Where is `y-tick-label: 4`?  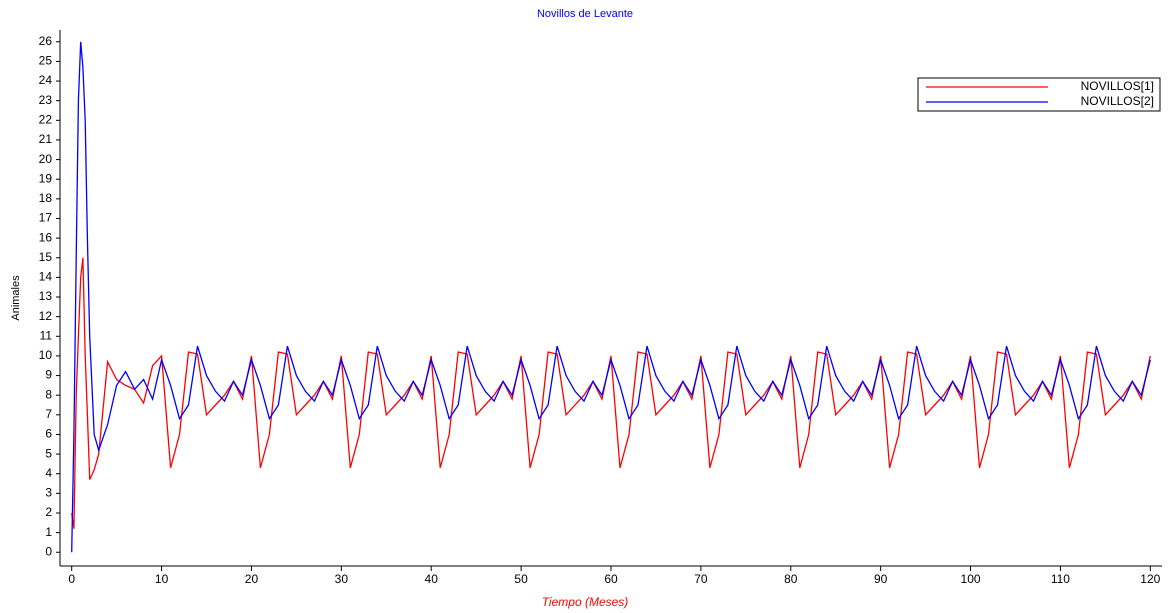 y-tick-label: 4 is located at coordinates (48, 473).